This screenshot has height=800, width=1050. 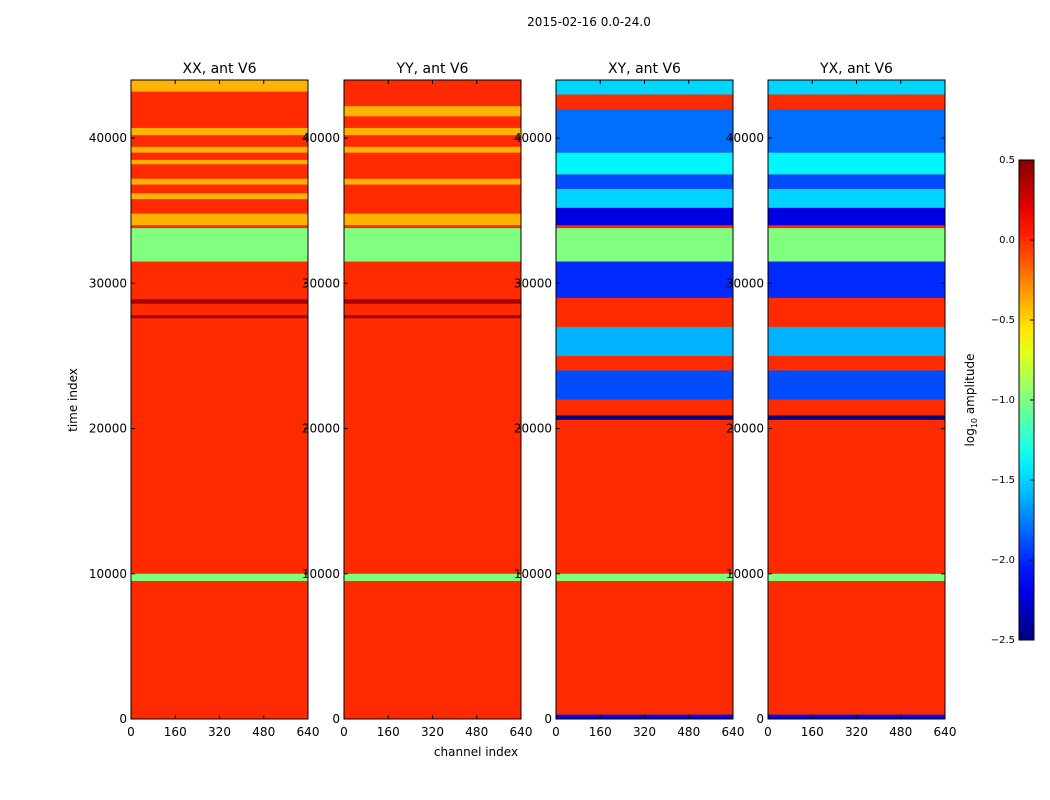 What do you see at coordinates (970, 386) in the screenshot?
I see `colorbar-label-tail: amplitude` at bounding box center [970, 386].